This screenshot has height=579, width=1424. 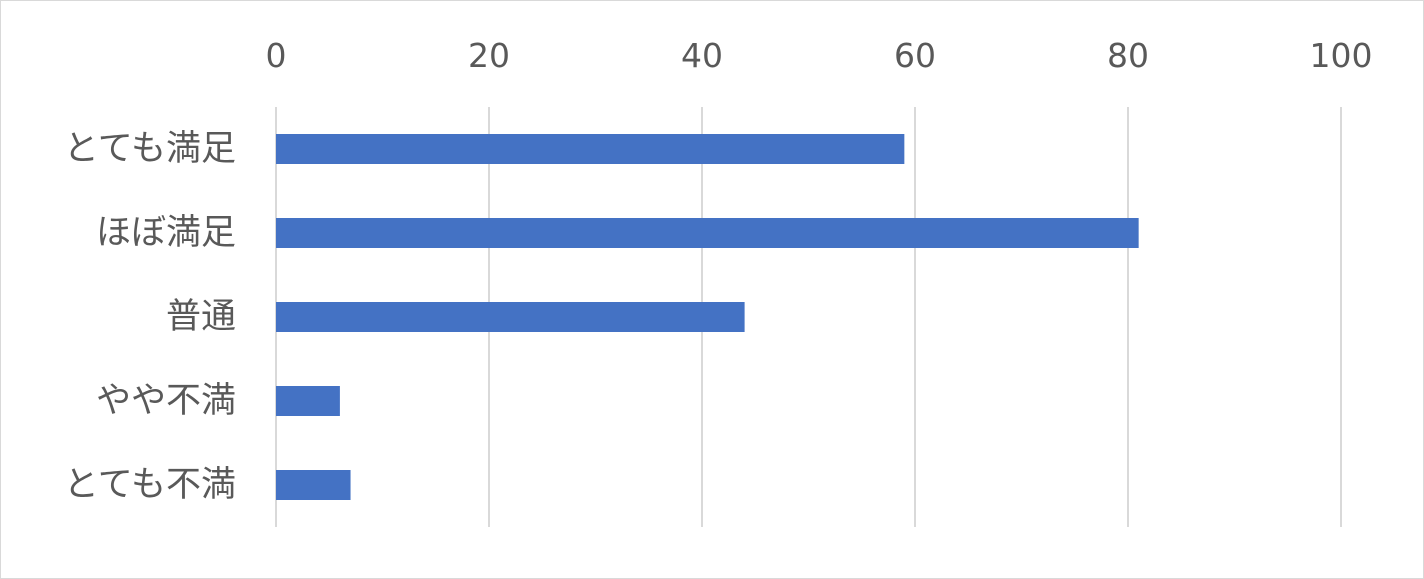 What do you see at coordinates (819, 55) in the screenshot?
I see `x-tick-labels: 0 20 40 60 80 100` at bounding box center [819, 55].